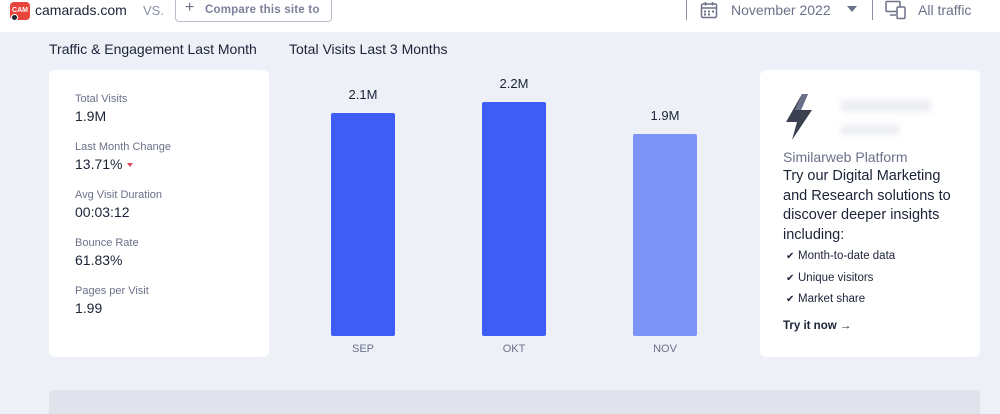  I want to click on x-tick-label: SEP, so click(362, 349).